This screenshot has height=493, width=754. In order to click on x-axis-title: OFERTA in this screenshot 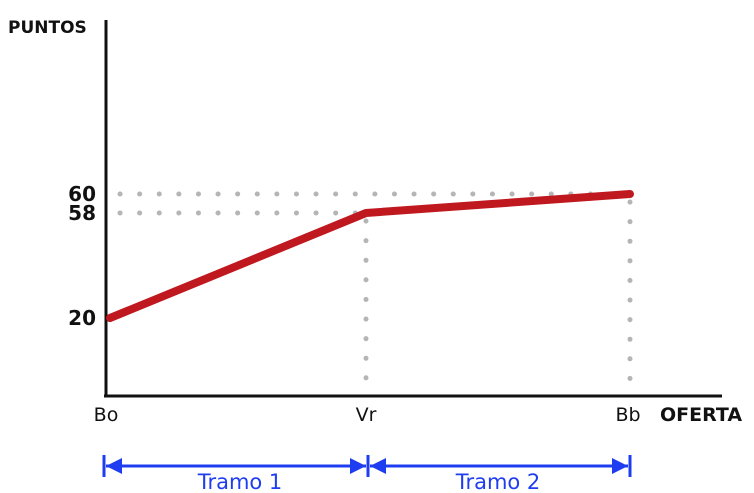, I will do `click(701, 415)`.